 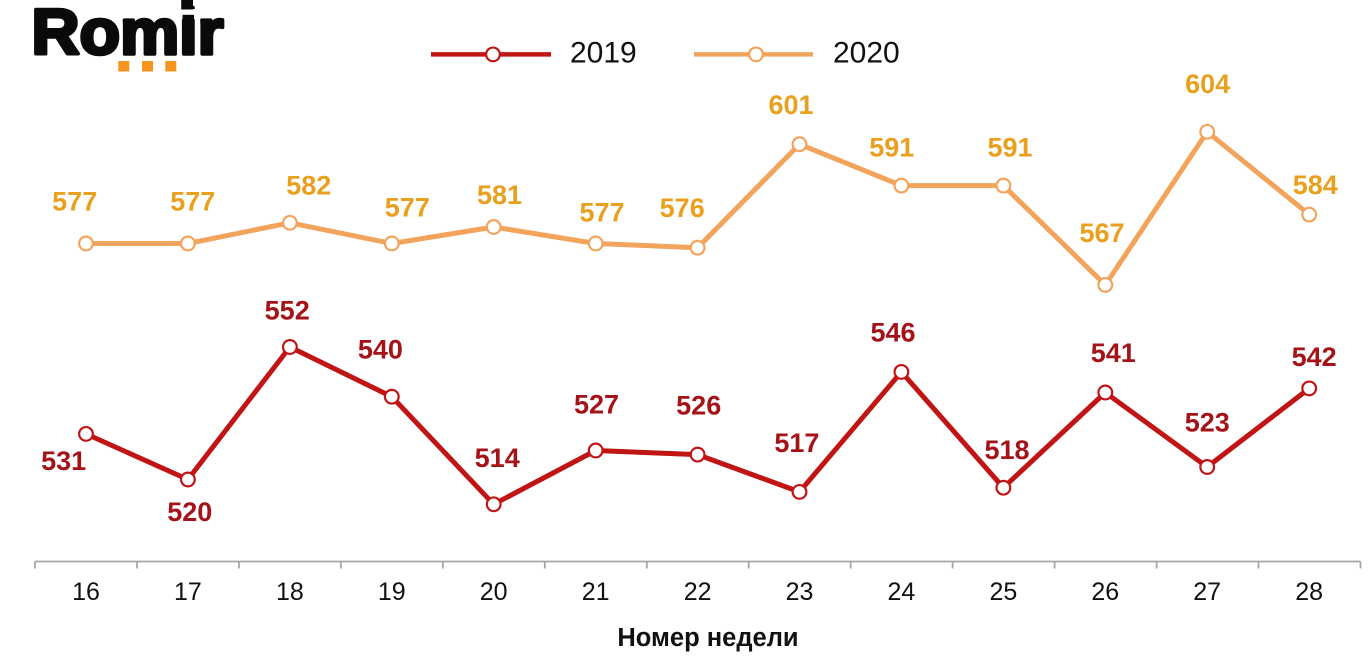 I want to click on svg-text: 567, so click(x=1101, y=233).